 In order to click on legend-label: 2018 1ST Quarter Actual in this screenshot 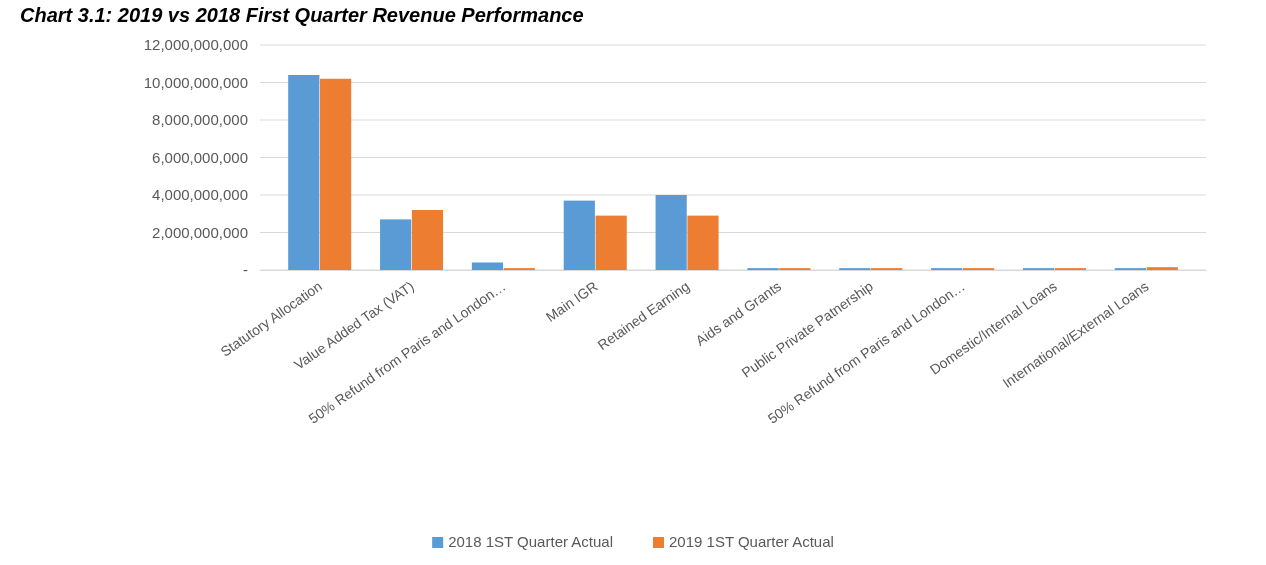, I will do `click(530, 541)`.